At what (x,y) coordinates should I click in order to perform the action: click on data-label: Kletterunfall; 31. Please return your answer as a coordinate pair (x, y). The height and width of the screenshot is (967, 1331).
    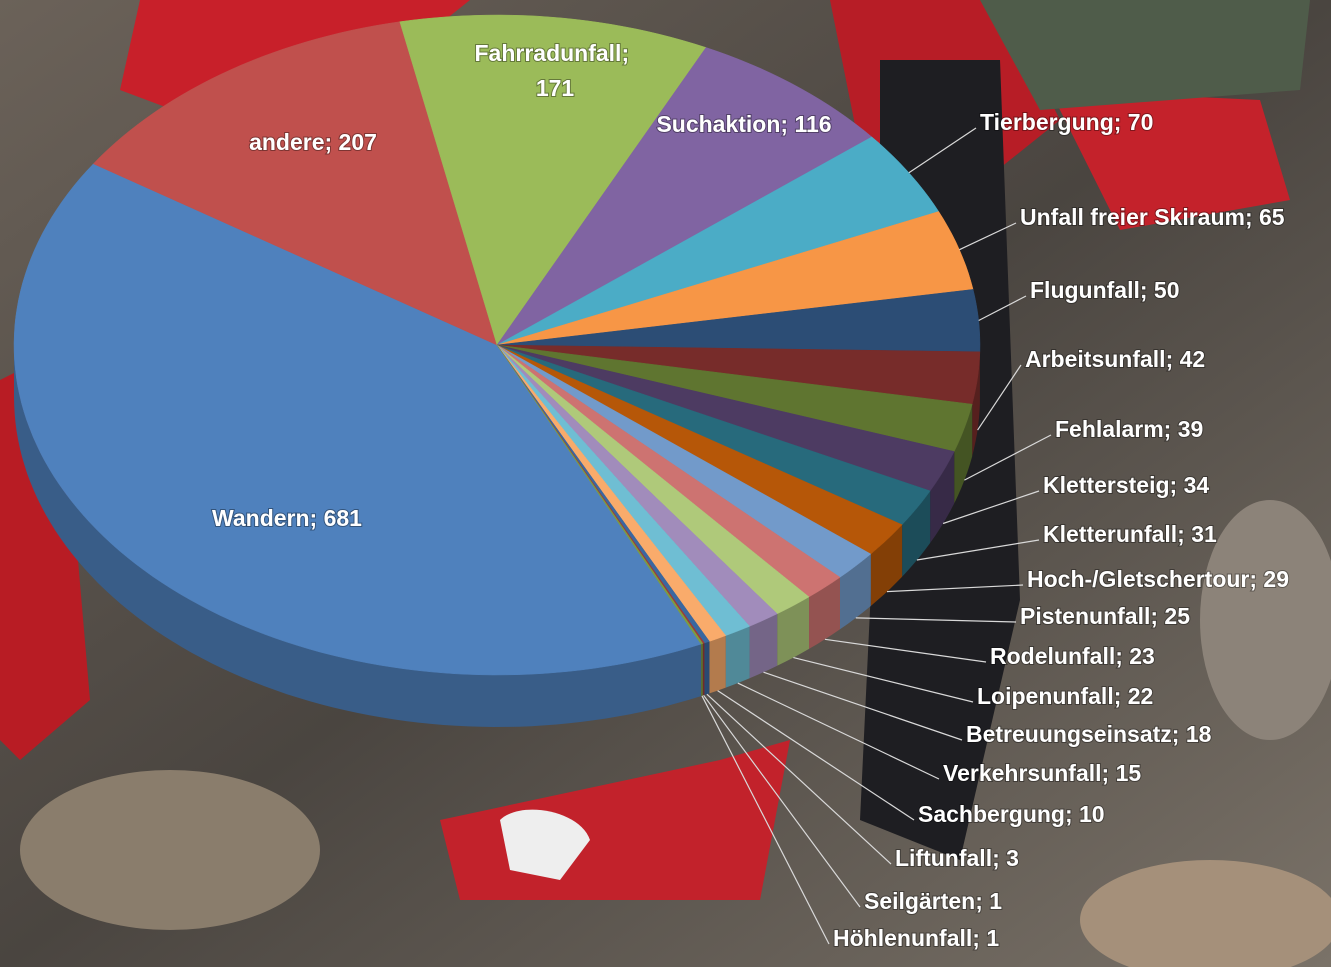
    Looking at the image, I should click on (1130, 534).